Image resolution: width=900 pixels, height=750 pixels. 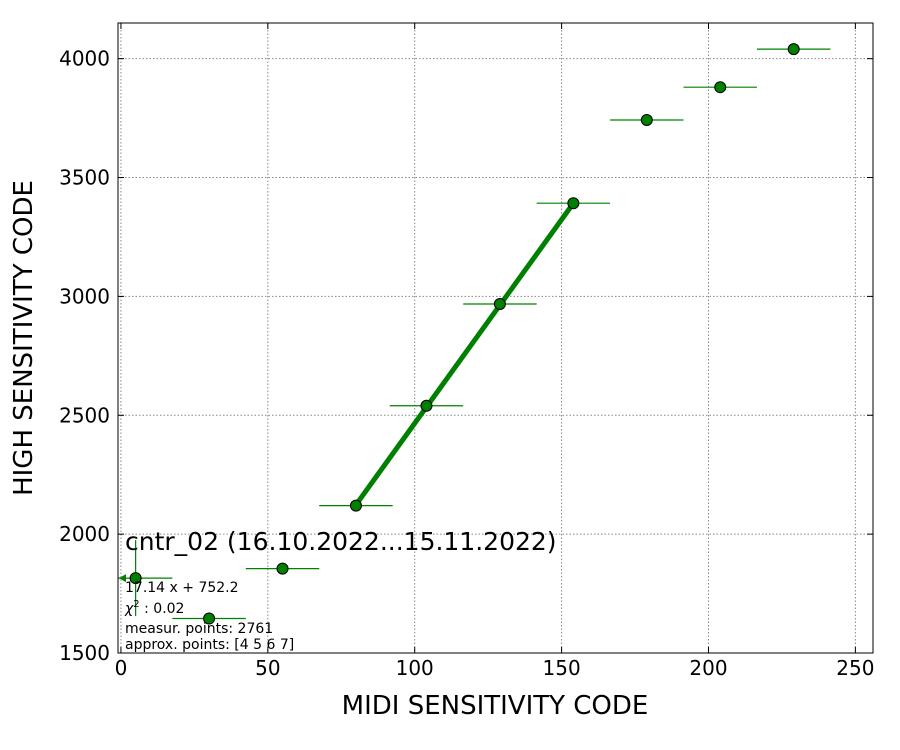 I want to click on chi-symbol: χ, so click(x=129, y=609).